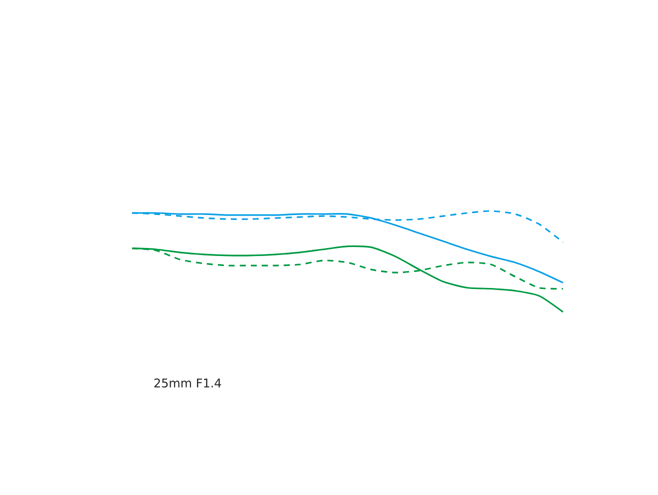  What do you see at coordinates (188, 383) in the screenshot?
I see `text: 25mm F1.4` at bounding box center [188, 383].